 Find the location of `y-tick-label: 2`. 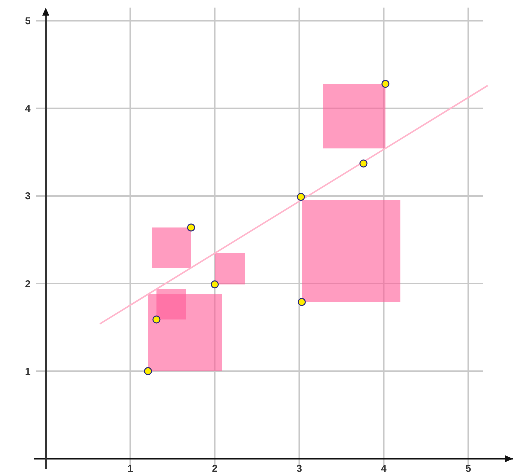

y-tick-label: 2 is located at coordinates (28, 284).